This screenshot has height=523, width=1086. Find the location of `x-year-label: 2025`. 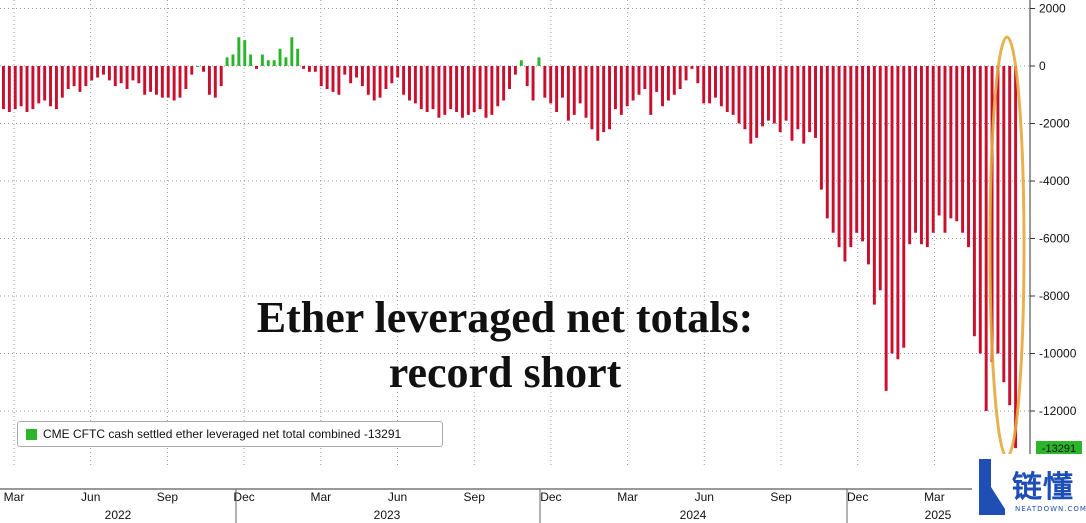

x-year-label: 2025 is located at coordinates (938, 515).